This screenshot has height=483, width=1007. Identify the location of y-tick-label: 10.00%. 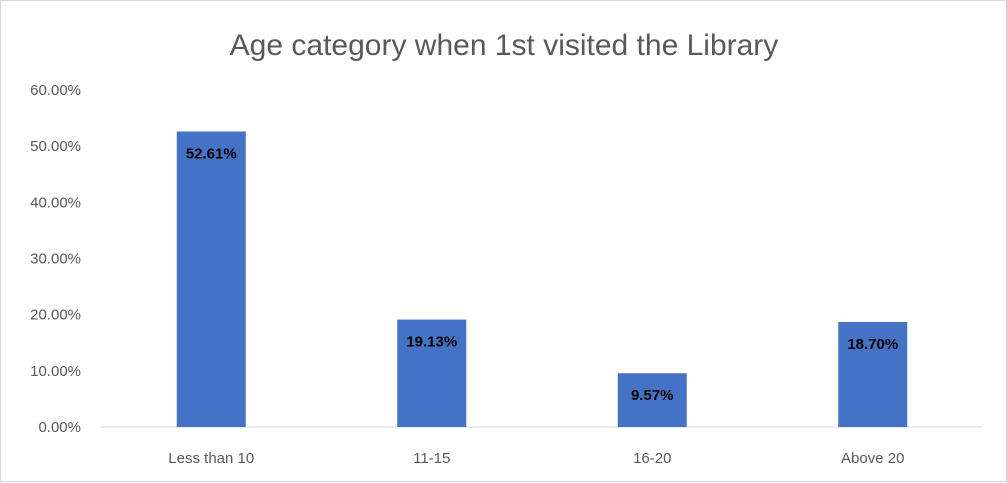
(55, 371).